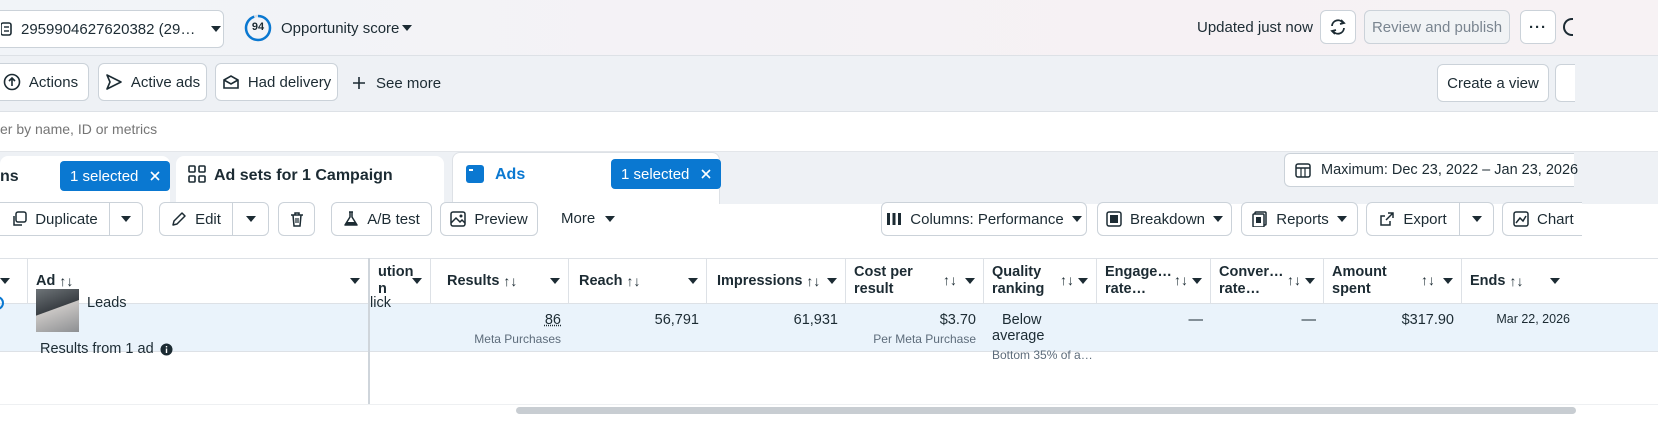 The image size is (1658, 440). I want to click on ad-name: Leads, so click(107, 303).